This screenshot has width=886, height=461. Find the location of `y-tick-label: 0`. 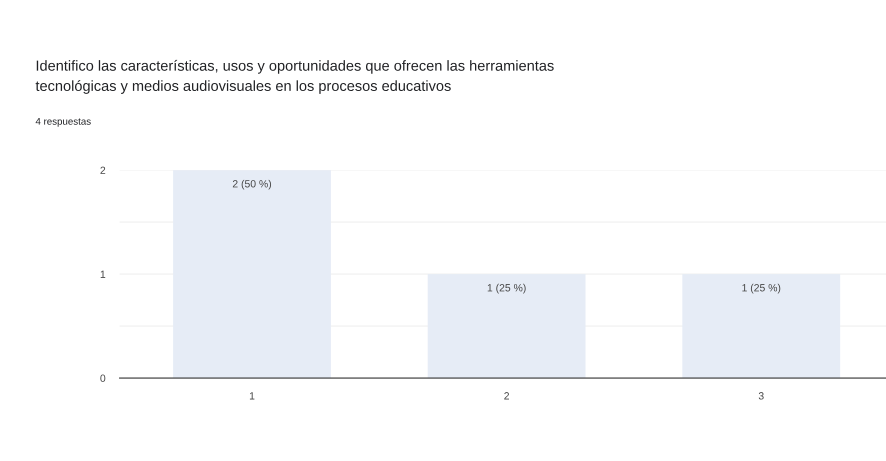

y-tick-label: 0 is located at coordinates (103, 378).